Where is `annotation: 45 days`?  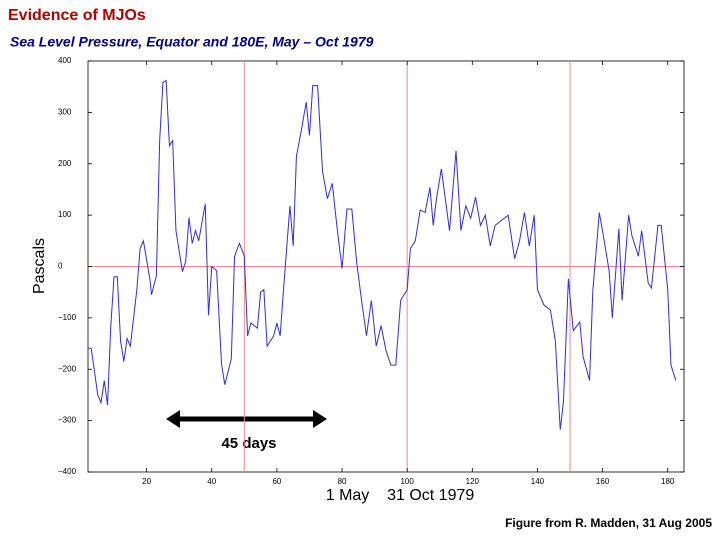 annotation: 45 days is located at coordinates (248, 443).